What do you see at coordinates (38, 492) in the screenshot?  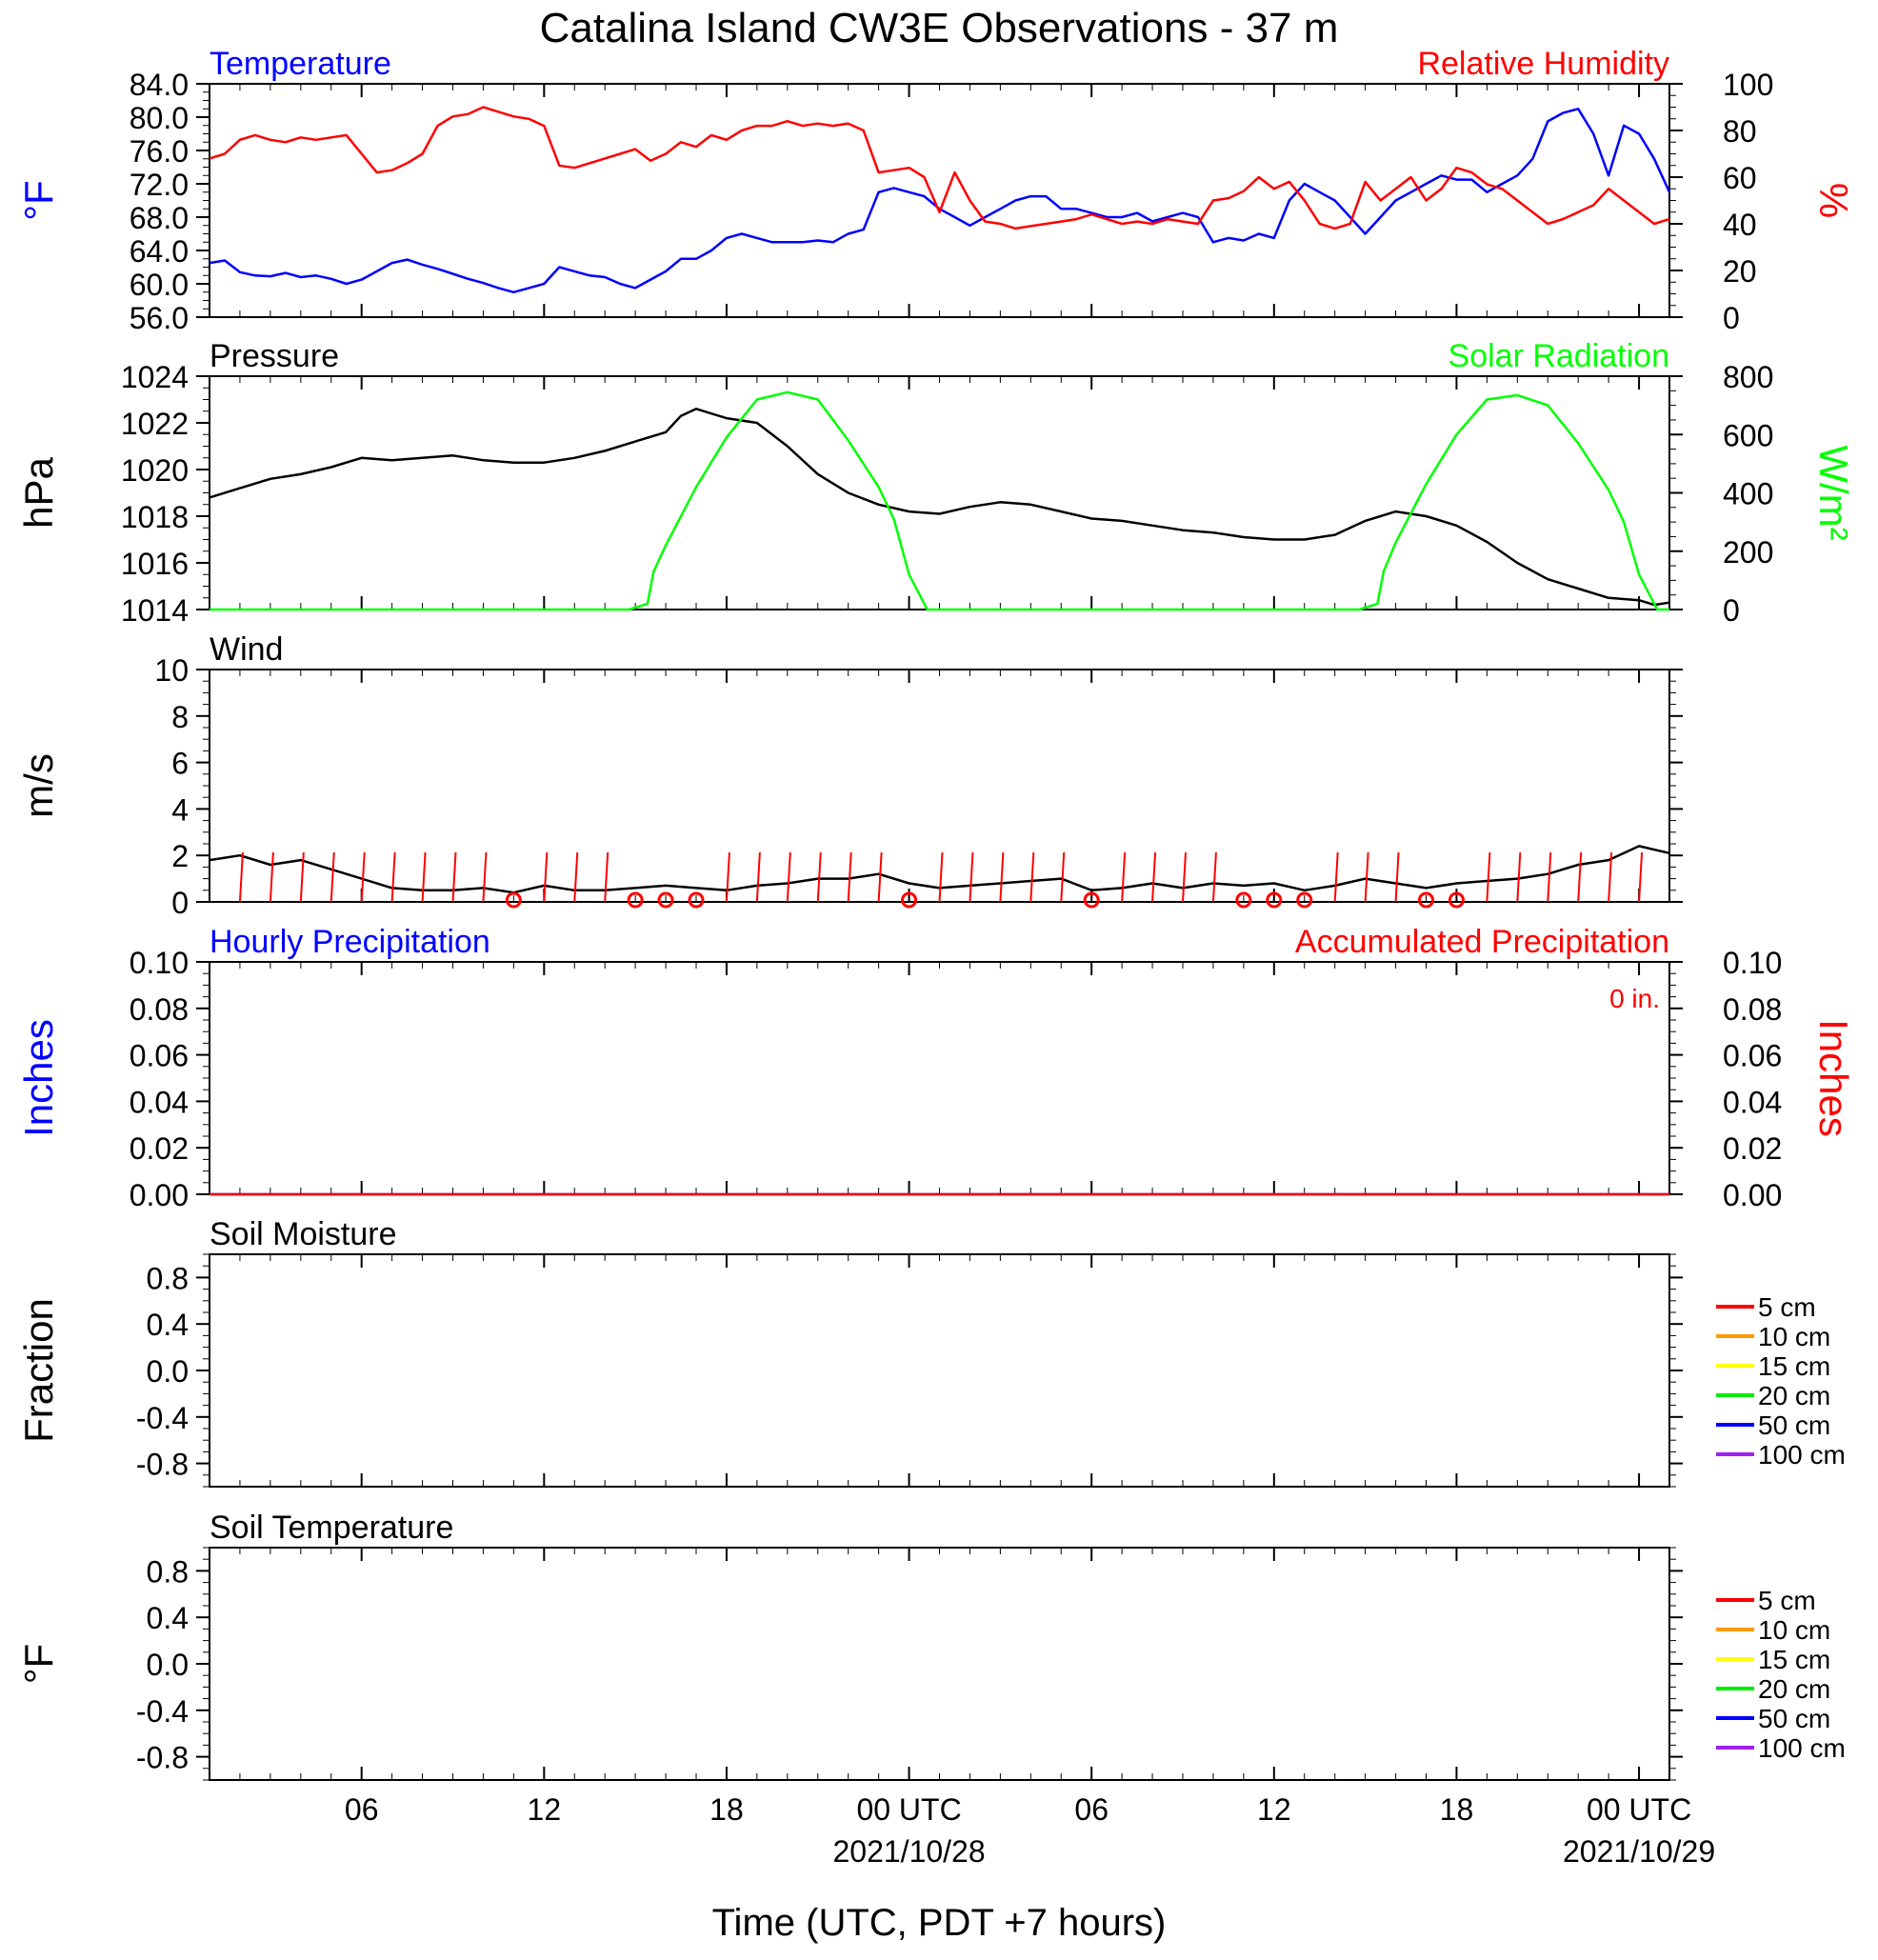 I see `y-axis-label-left: hPa` at bounding box center [38, 492].